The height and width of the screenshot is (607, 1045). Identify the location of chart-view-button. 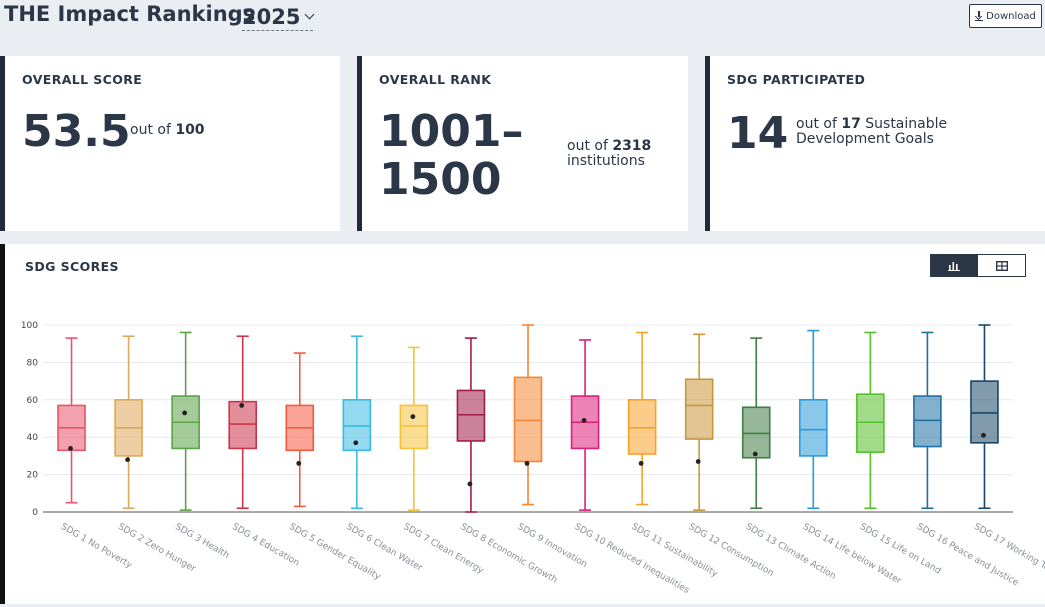
(954, 265).